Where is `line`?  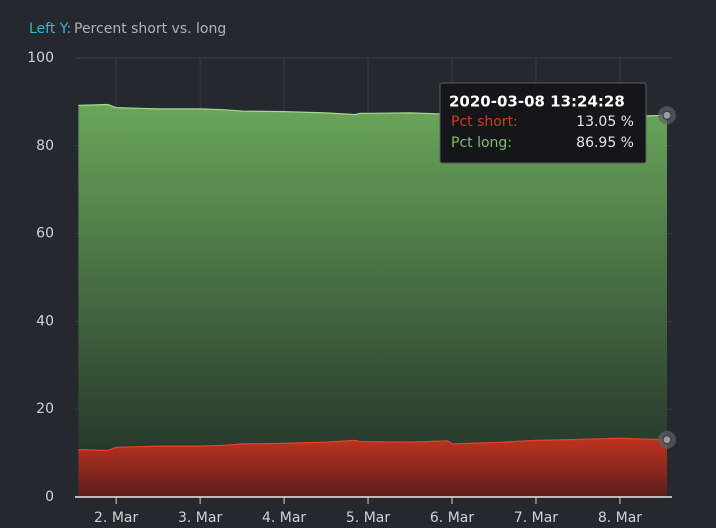
line is located at coordinates (373, 444).